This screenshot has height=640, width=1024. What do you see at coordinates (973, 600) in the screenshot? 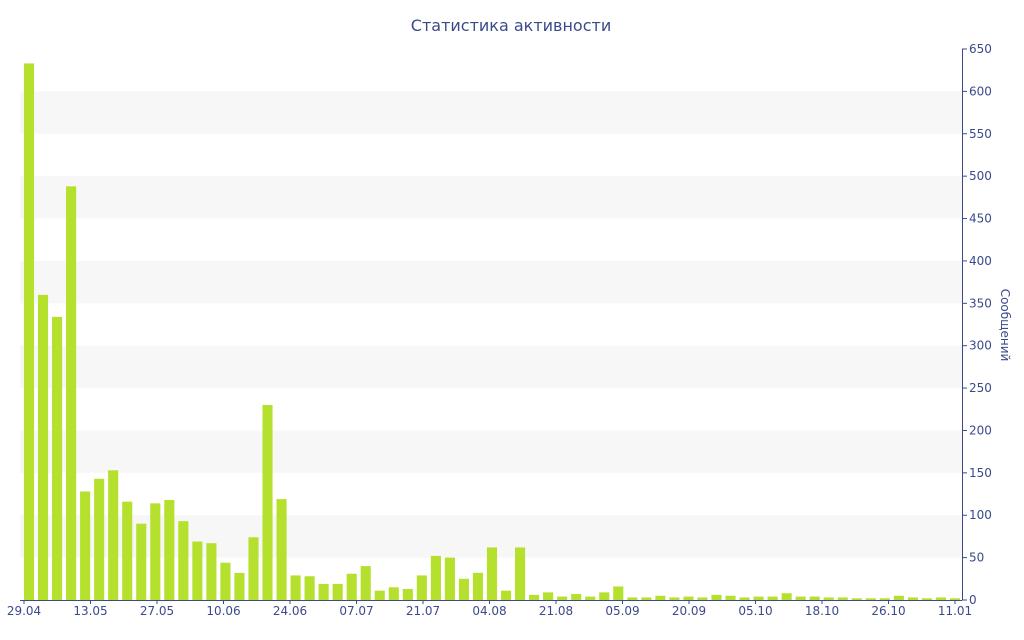
I see `y-tick-label: 0` at bounding box center [973, 600].